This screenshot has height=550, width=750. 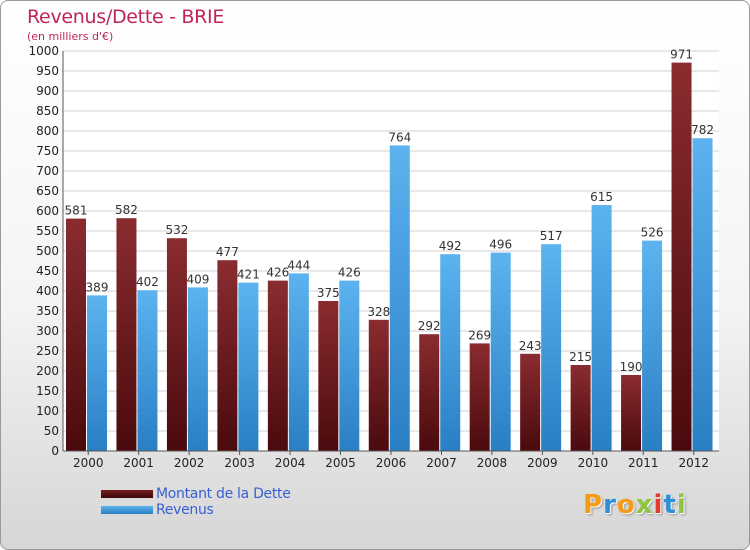 I want to click on y-tick-label: 600, so click(x=47, y=211).